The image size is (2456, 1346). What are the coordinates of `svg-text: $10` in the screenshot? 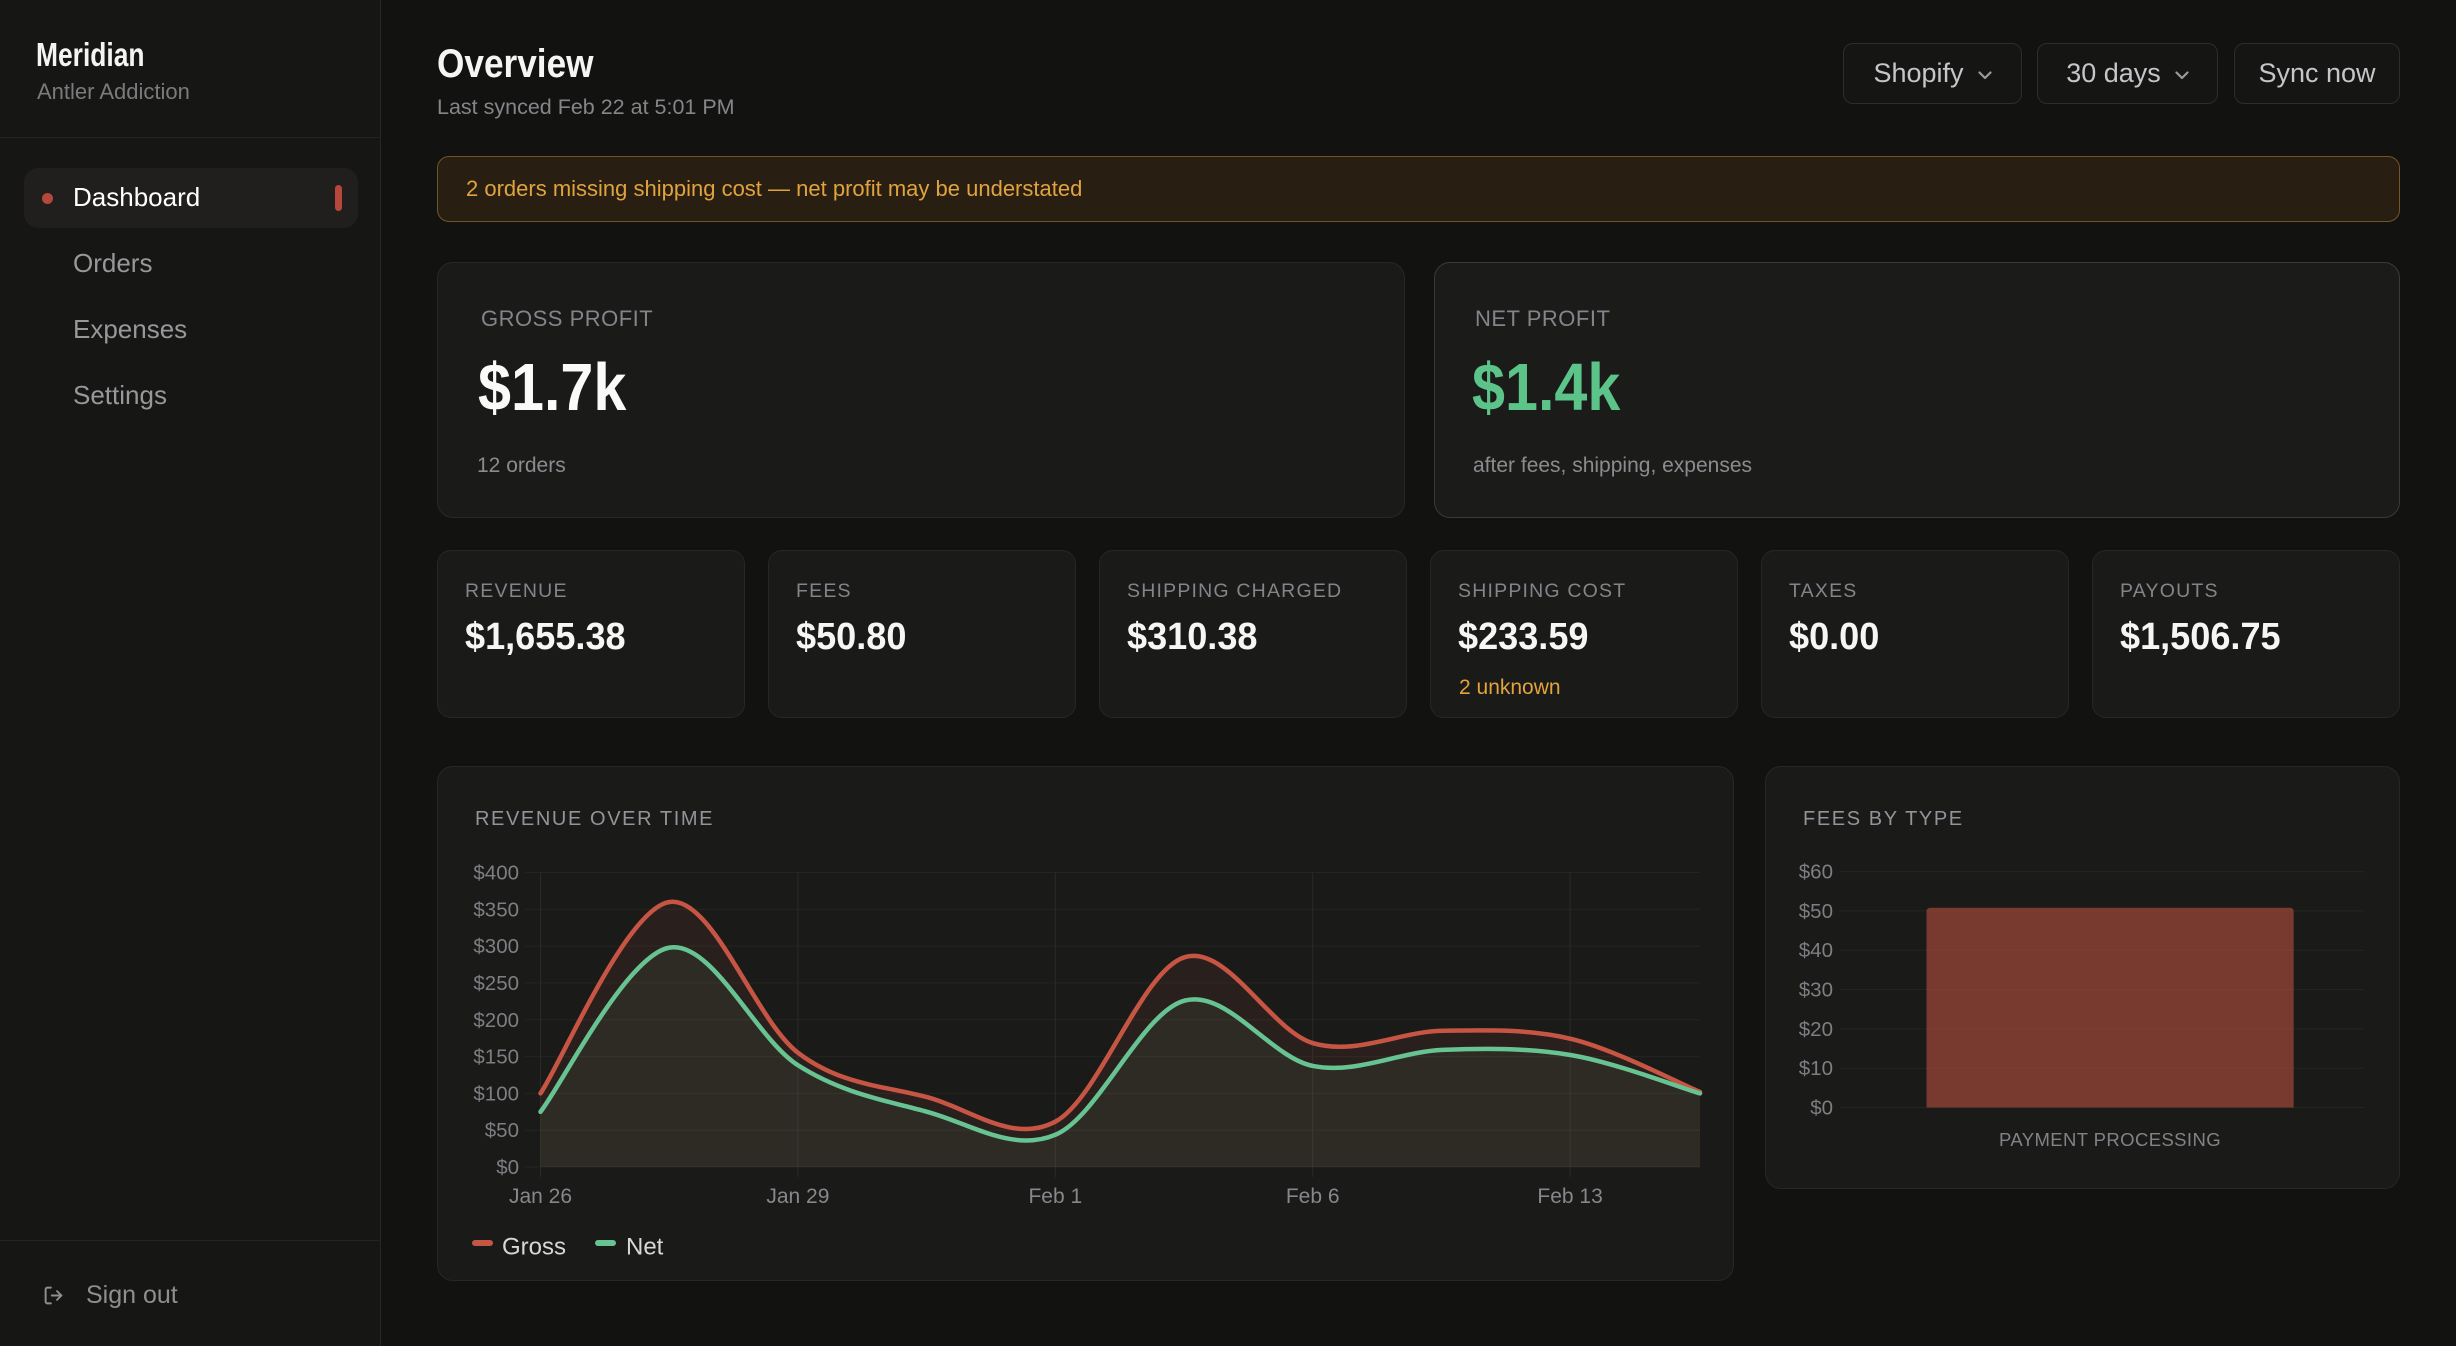 It's located at (1816, 1068).